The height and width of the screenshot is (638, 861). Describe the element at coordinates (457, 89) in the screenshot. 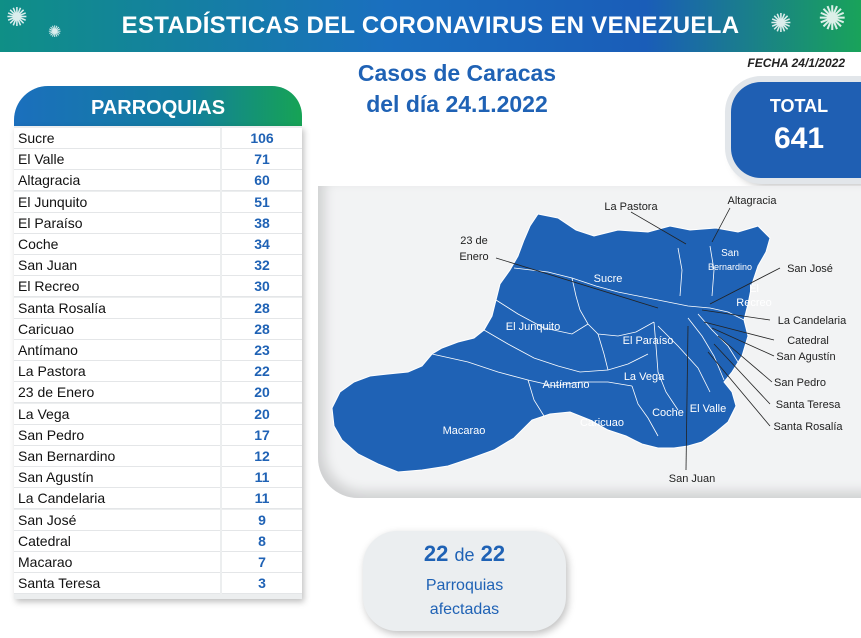

I see `report-title: Casos de Caracas del día 24.1.2022` at that location.